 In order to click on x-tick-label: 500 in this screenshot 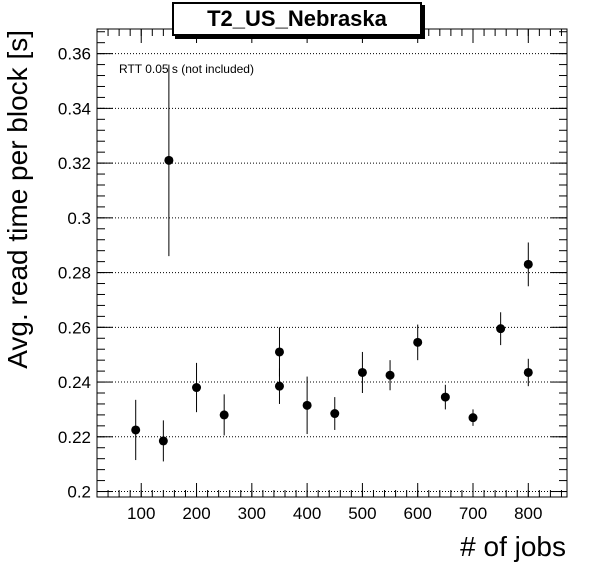, I will do `click(362, 513)`.